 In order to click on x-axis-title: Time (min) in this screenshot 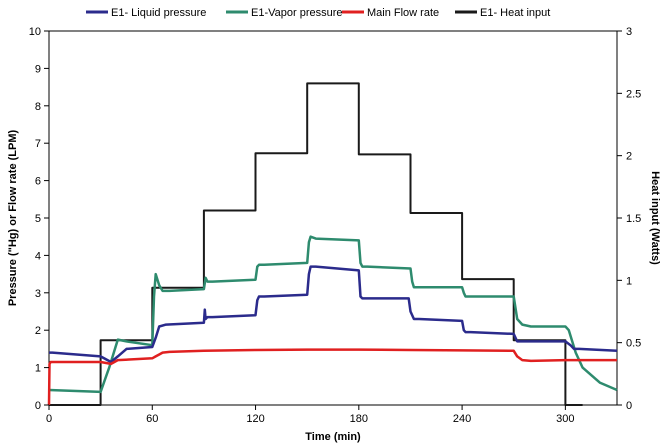, I will do `click(333, 437)`.